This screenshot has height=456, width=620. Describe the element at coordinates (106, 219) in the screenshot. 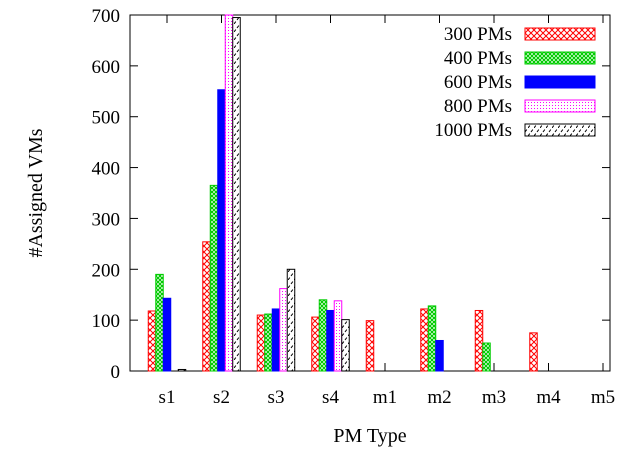

I see `y-tick-label: 300` at that location.